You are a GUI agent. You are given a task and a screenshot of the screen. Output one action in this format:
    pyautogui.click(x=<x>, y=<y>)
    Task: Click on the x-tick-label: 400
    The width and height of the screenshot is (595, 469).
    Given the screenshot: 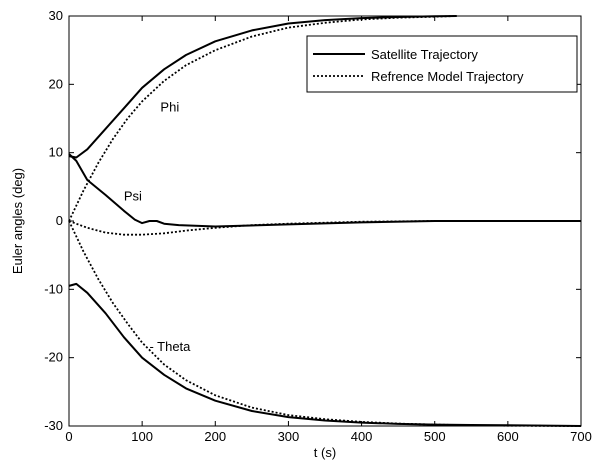 What is the action you would take?
    pyautogui.click(x=362, y=436)
    